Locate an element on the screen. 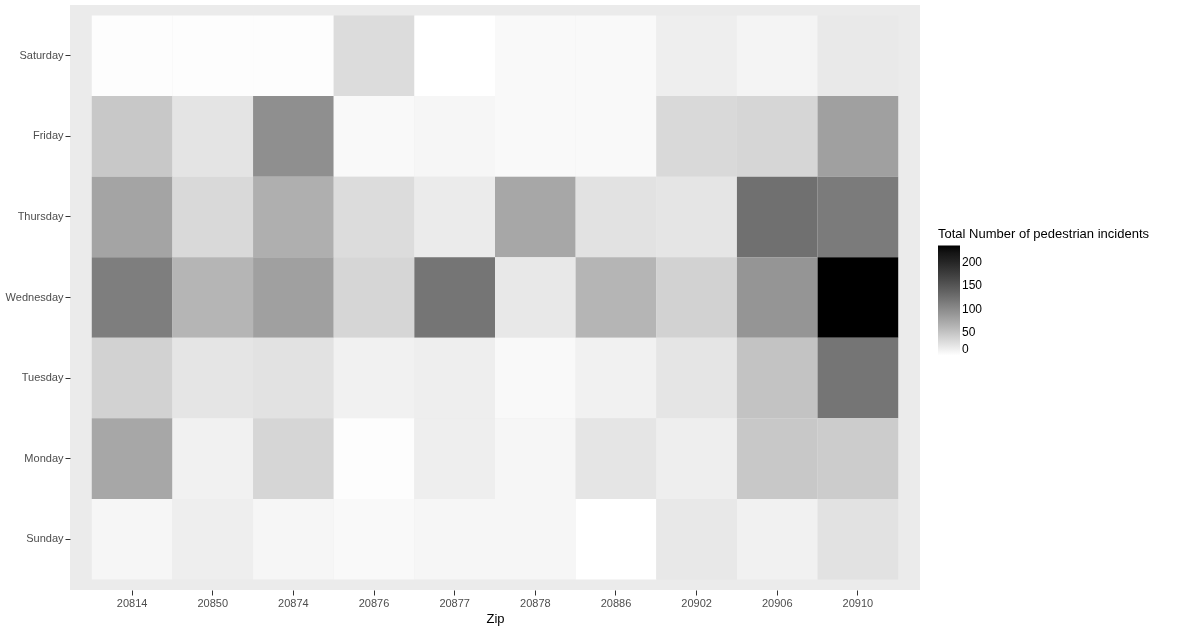 The image size is (1195, 640). y-tick-label: Wednesday is located at coordinates (34, 296).